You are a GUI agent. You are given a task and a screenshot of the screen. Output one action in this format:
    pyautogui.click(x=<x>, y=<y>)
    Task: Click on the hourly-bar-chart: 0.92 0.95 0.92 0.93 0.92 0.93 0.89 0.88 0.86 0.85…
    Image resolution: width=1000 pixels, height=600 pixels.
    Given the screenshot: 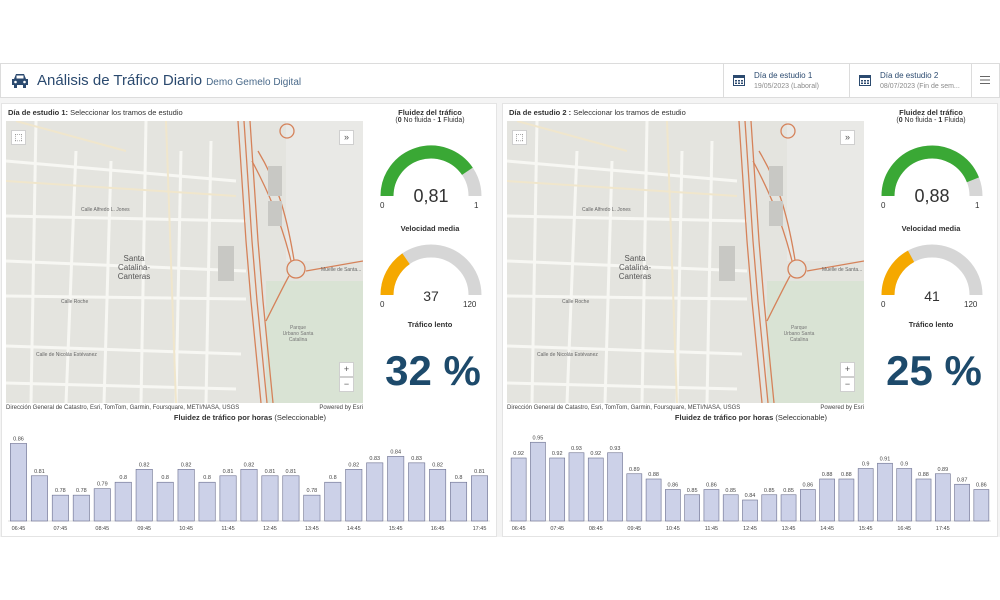 What is the action you would take?
    pyautogui.click(x=750, y=482)
    